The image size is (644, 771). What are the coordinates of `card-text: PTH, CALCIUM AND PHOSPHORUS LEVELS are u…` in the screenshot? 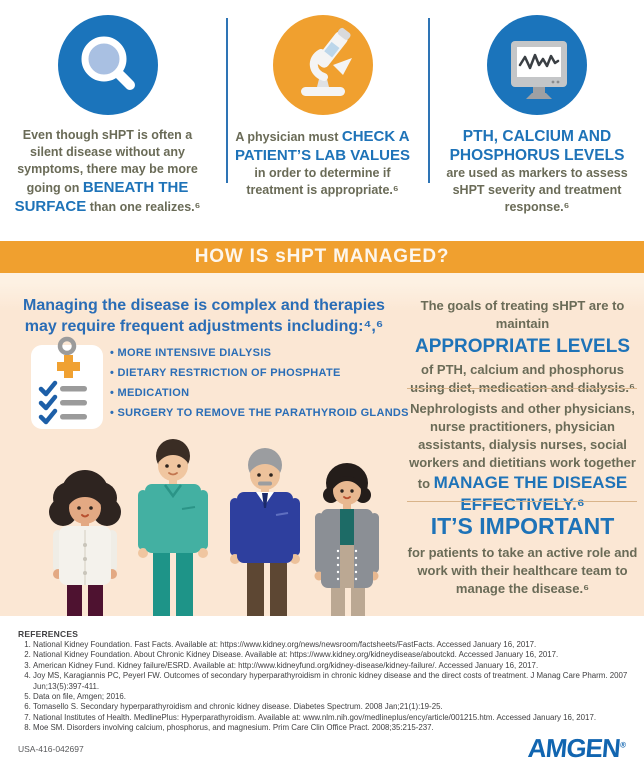 It's located at (537, 171).